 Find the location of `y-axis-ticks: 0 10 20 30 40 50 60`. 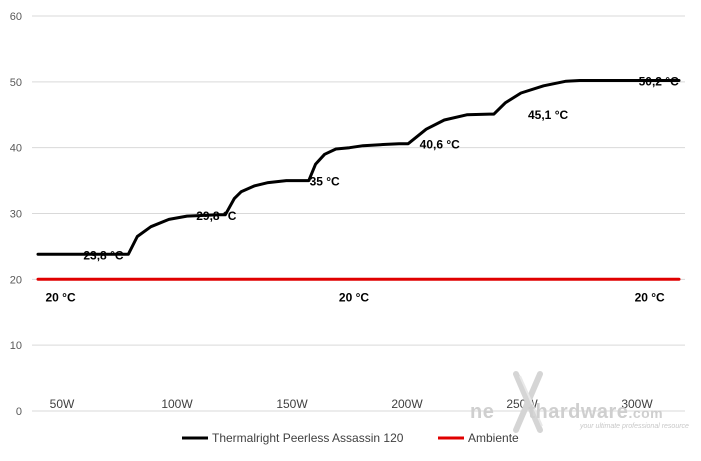

y-axis-ticks: 0 10 20 30 40 50 60 is located at coordinates (16, 214).